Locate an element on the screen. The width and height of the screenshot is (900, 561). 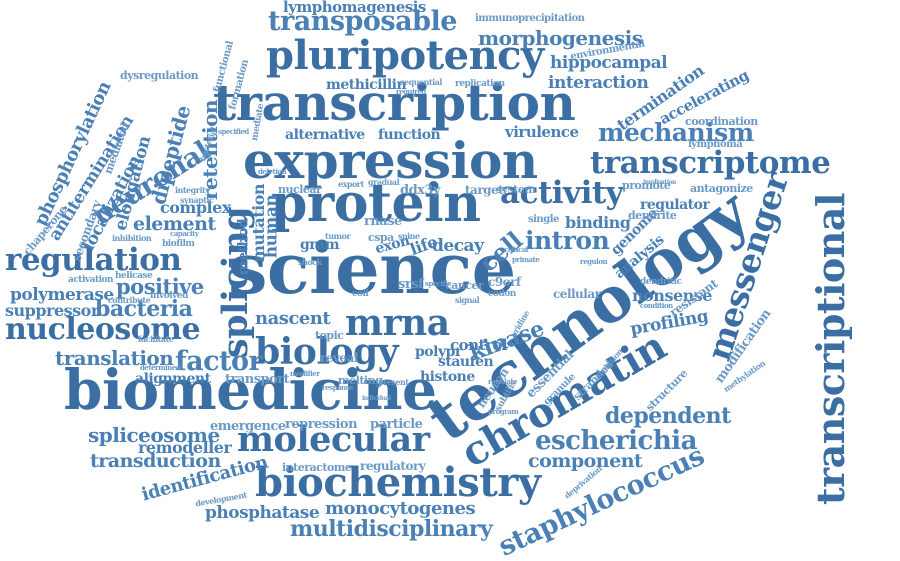
word-integrity: integrity is located at coordinates (192, 190).